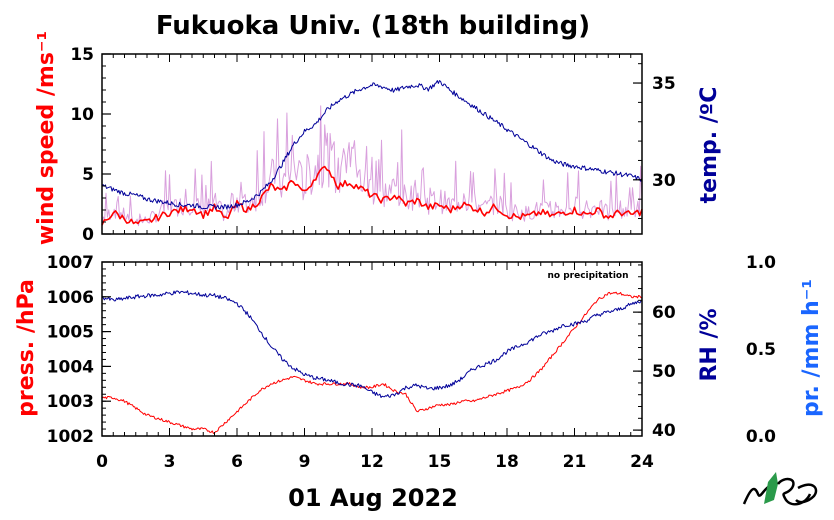 Image resolution: width=834 pixels, height=520 pixels. Describe the element at coordinates (70, 333) in the screenshot. I see `pressure-tick-label: 1005` at that location.